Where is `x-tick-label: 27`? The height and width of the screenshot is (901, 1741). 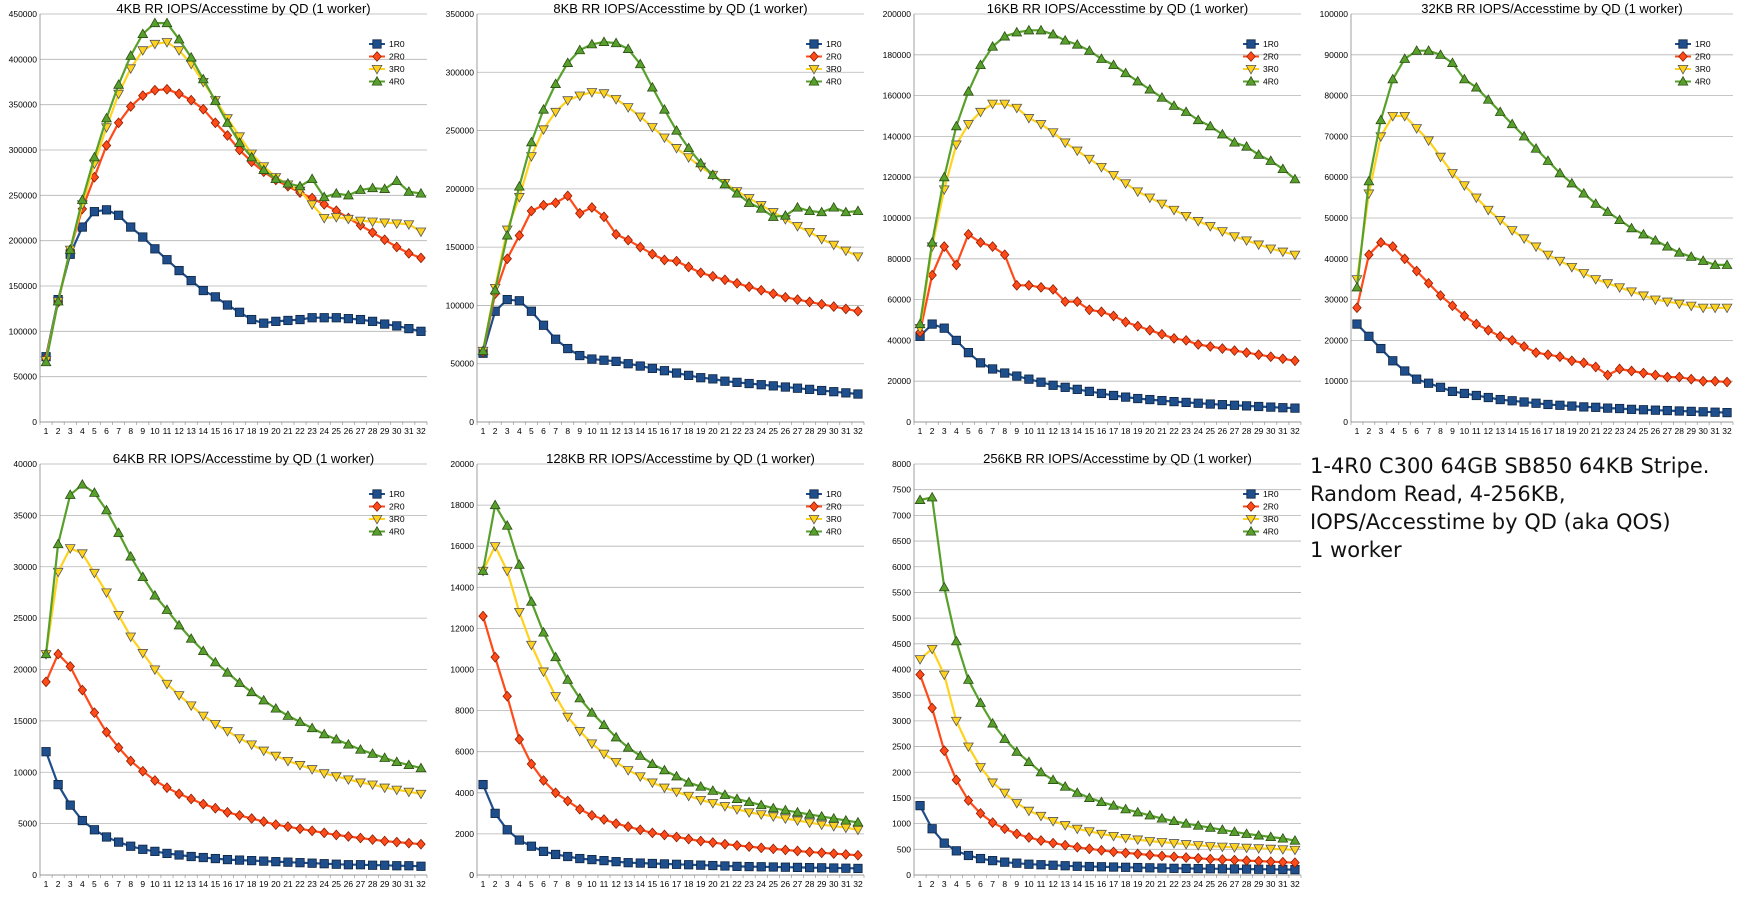 x-tick-label: 27 is located at coordinates (1668, 431).